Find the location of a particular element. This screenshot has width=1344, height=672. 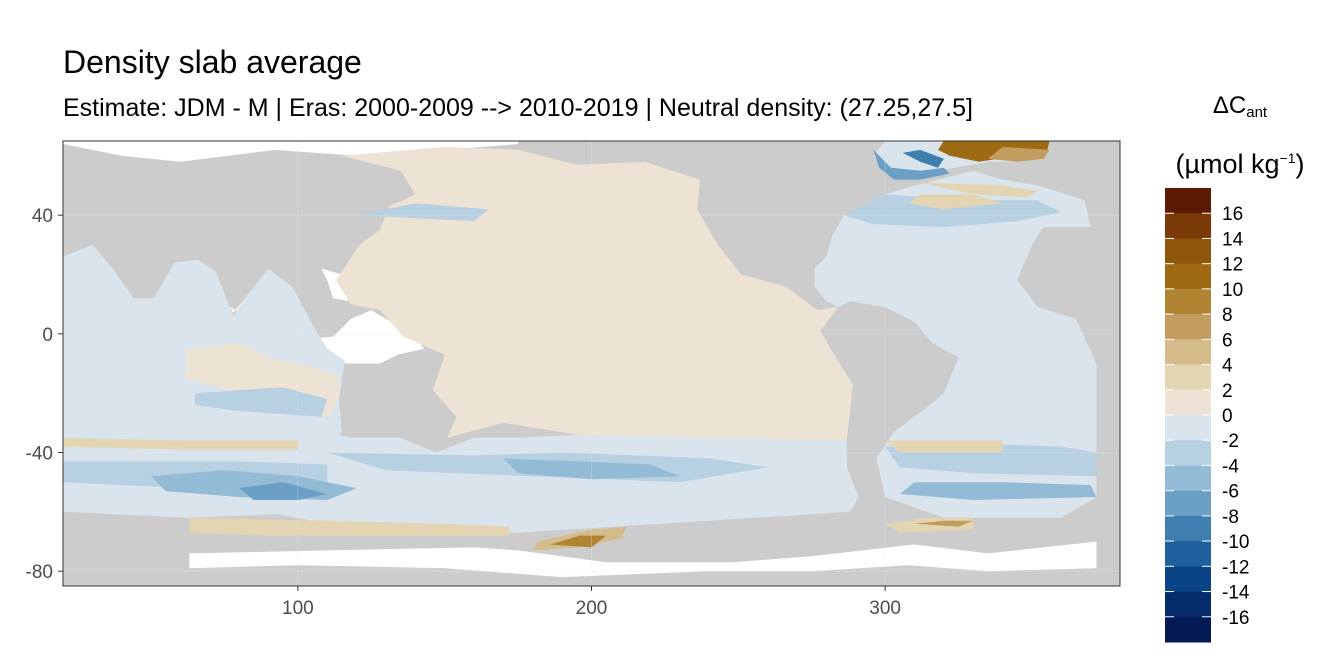

legend-label: 10 is located at coordinates (1232, 290).